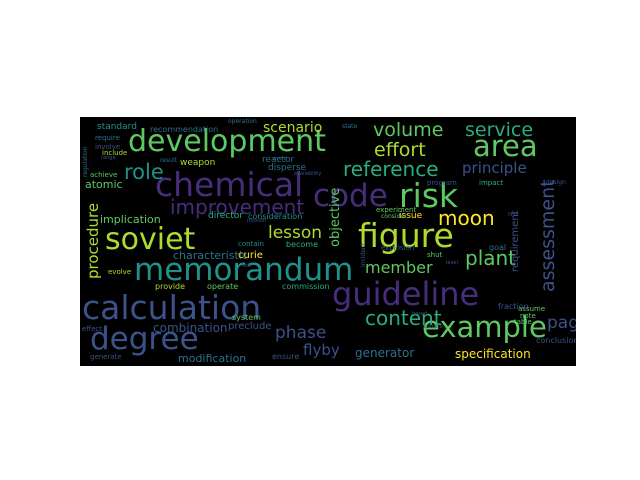 The image size is (640, 480). Describe the element at coordinates (515, 241) in the screenshot. I see `word-requirement-vertical: requirement` at that location.